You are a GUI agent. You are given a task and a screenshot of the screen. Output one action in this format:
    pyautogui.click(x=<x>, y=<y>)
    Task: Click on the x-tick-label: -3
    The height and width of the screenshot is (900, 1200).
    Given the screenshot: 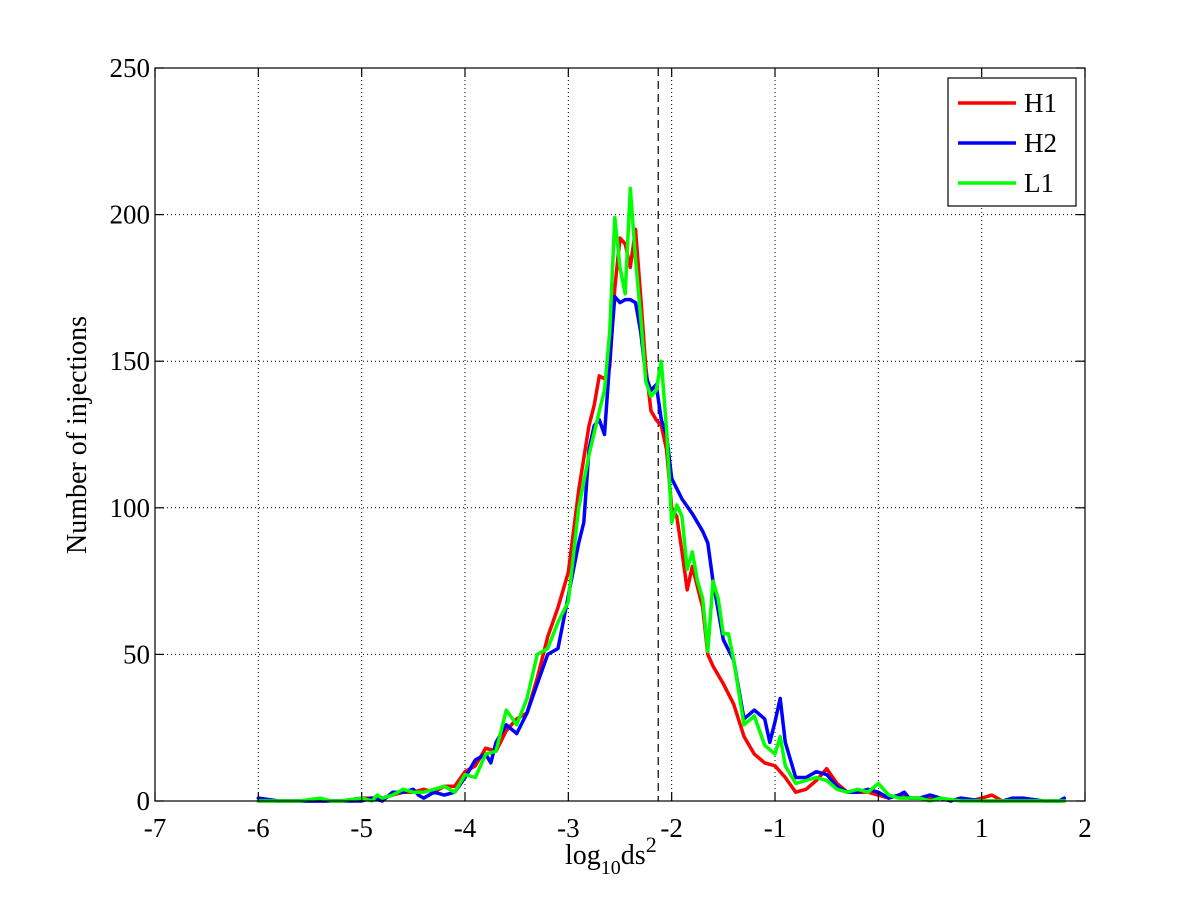 What is the action you would take?
    pyautogui.click(x=568, y=828)
    